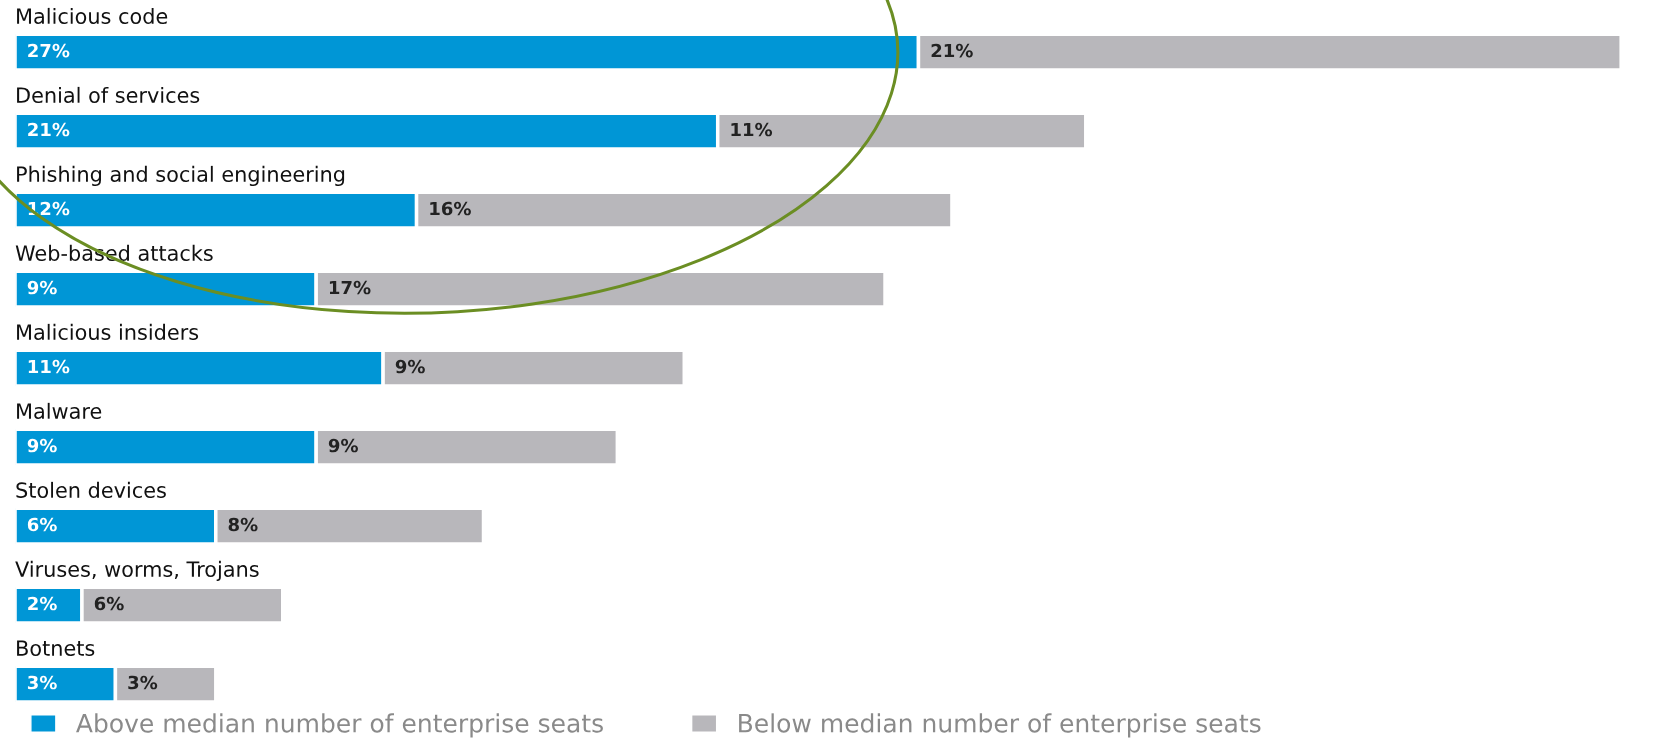 Image resolution: width=1671 pixels, height=751 pixels. What do you see at coordinates (108, 94) in the screenshot?
I see `y-tick-label: Denial of services` at bounding box center [108, 94].